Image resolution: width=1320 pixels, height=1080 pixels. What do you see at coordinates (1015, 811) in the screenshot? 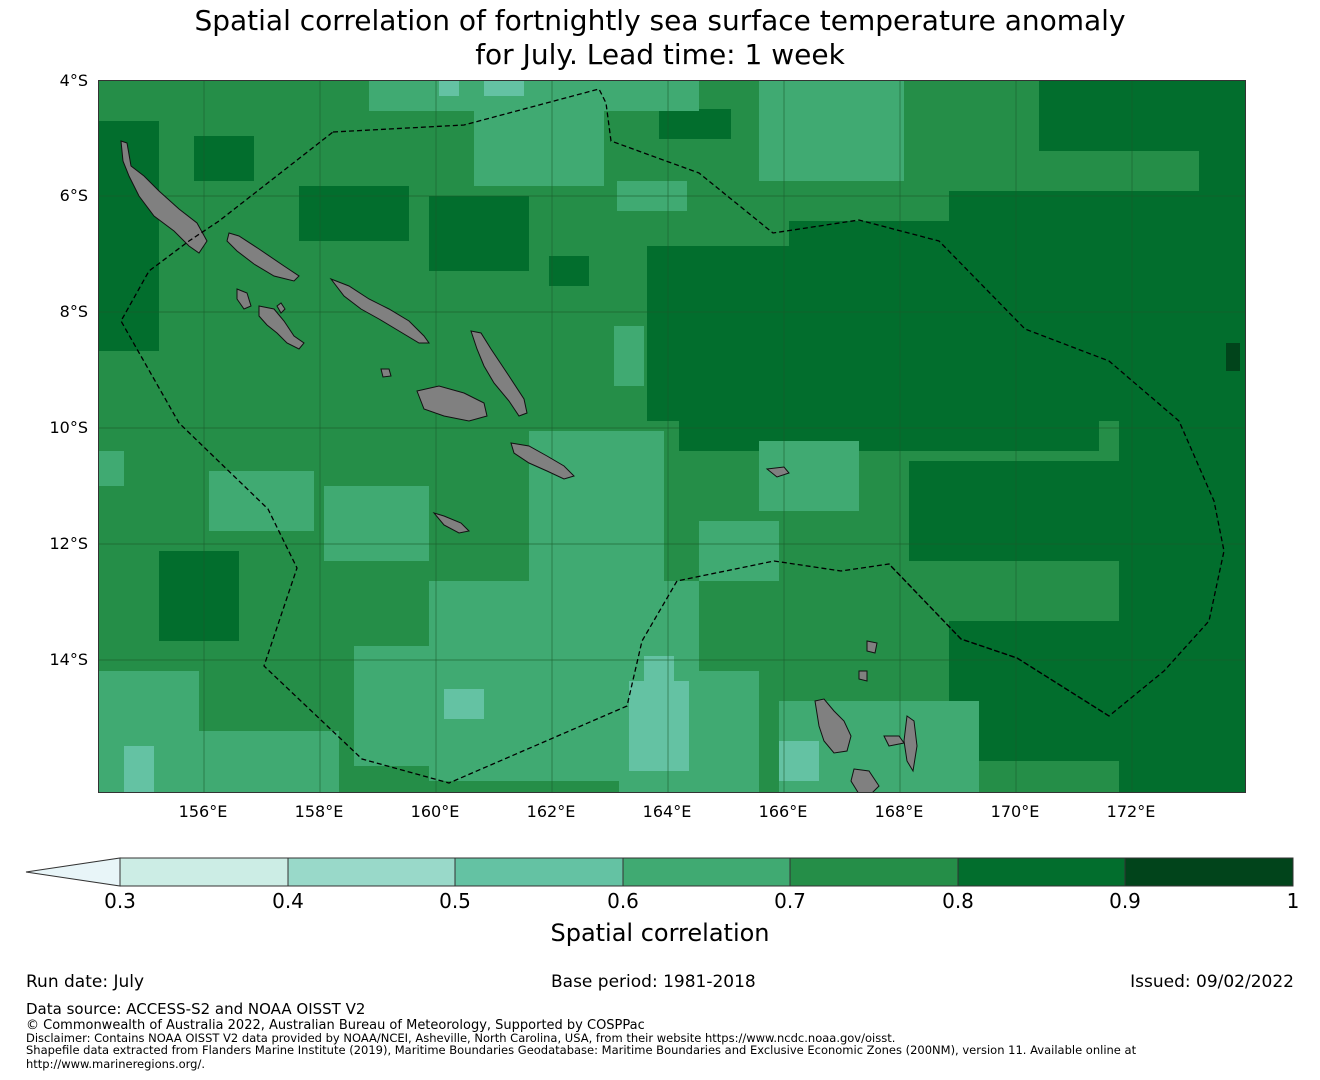
I see `lon-label-170e: 170°E` at bounding box center [1015, 811].